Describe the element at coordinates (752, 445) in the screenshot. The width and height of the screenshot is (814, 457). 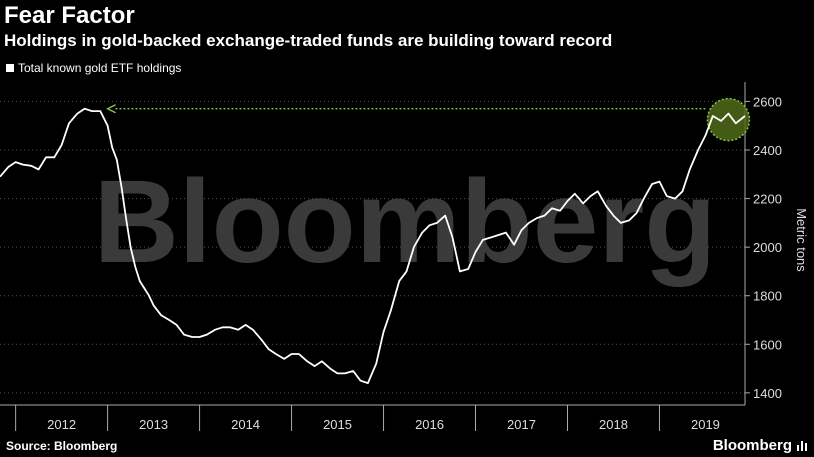
I see `brand-logo: Bloomberg` at that location.